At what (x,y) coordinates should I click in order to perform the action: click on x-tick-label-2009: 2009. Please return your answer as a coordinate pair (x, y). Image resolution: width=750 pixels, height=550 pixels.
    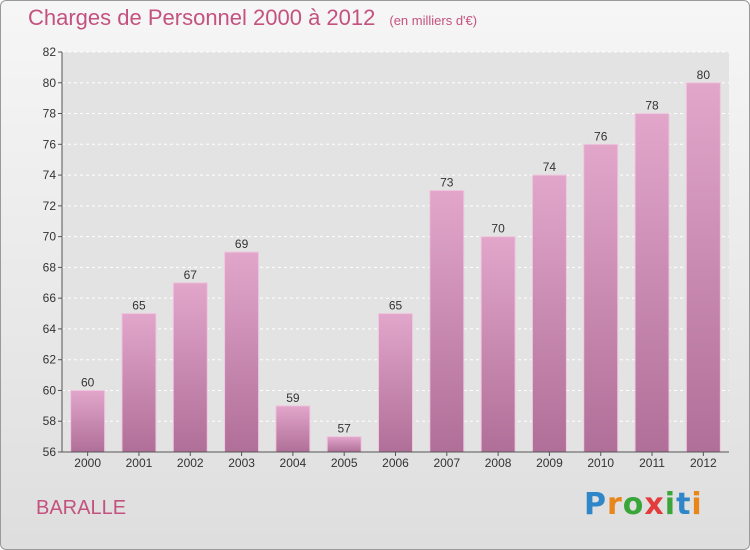
    Looking at the image, I should click on (549, 463).